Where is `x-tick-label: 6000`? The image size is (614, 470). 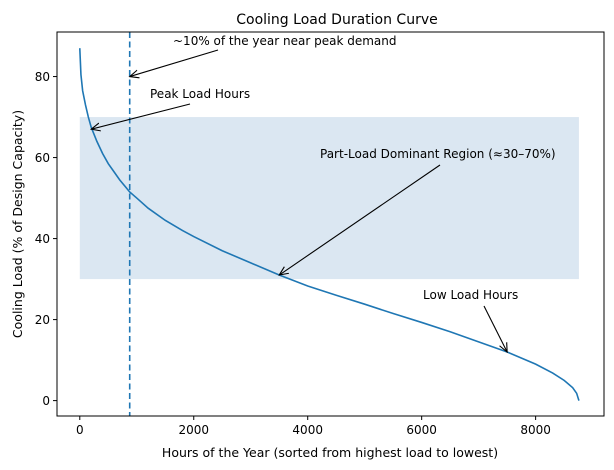
x-tick-label: 6000 is located at coordinates (421, 430).